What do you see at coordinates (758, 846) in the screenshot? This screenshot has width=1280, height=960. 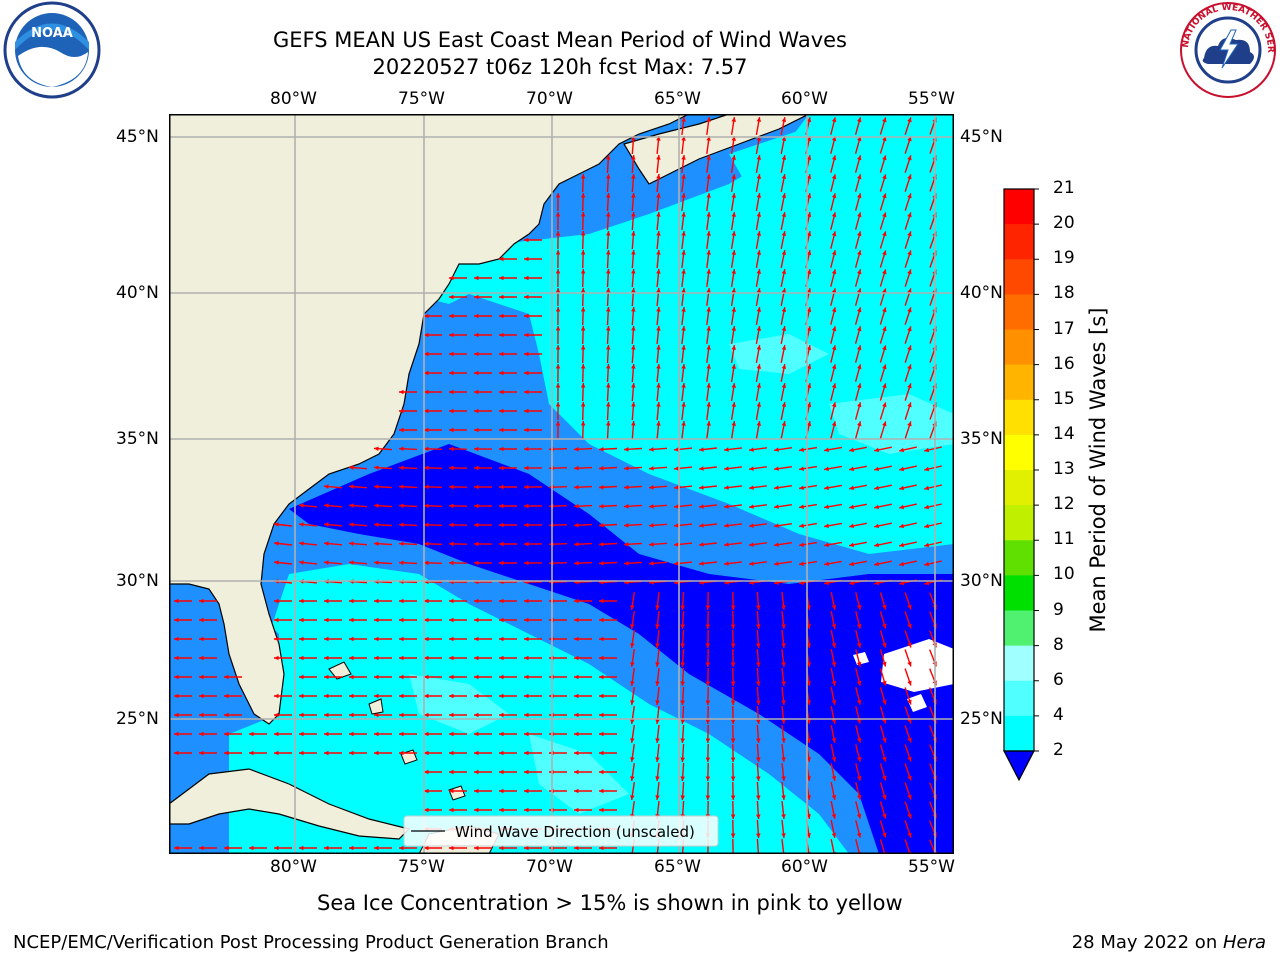 I see `wind-arrow` at bounding box center [758, 846].